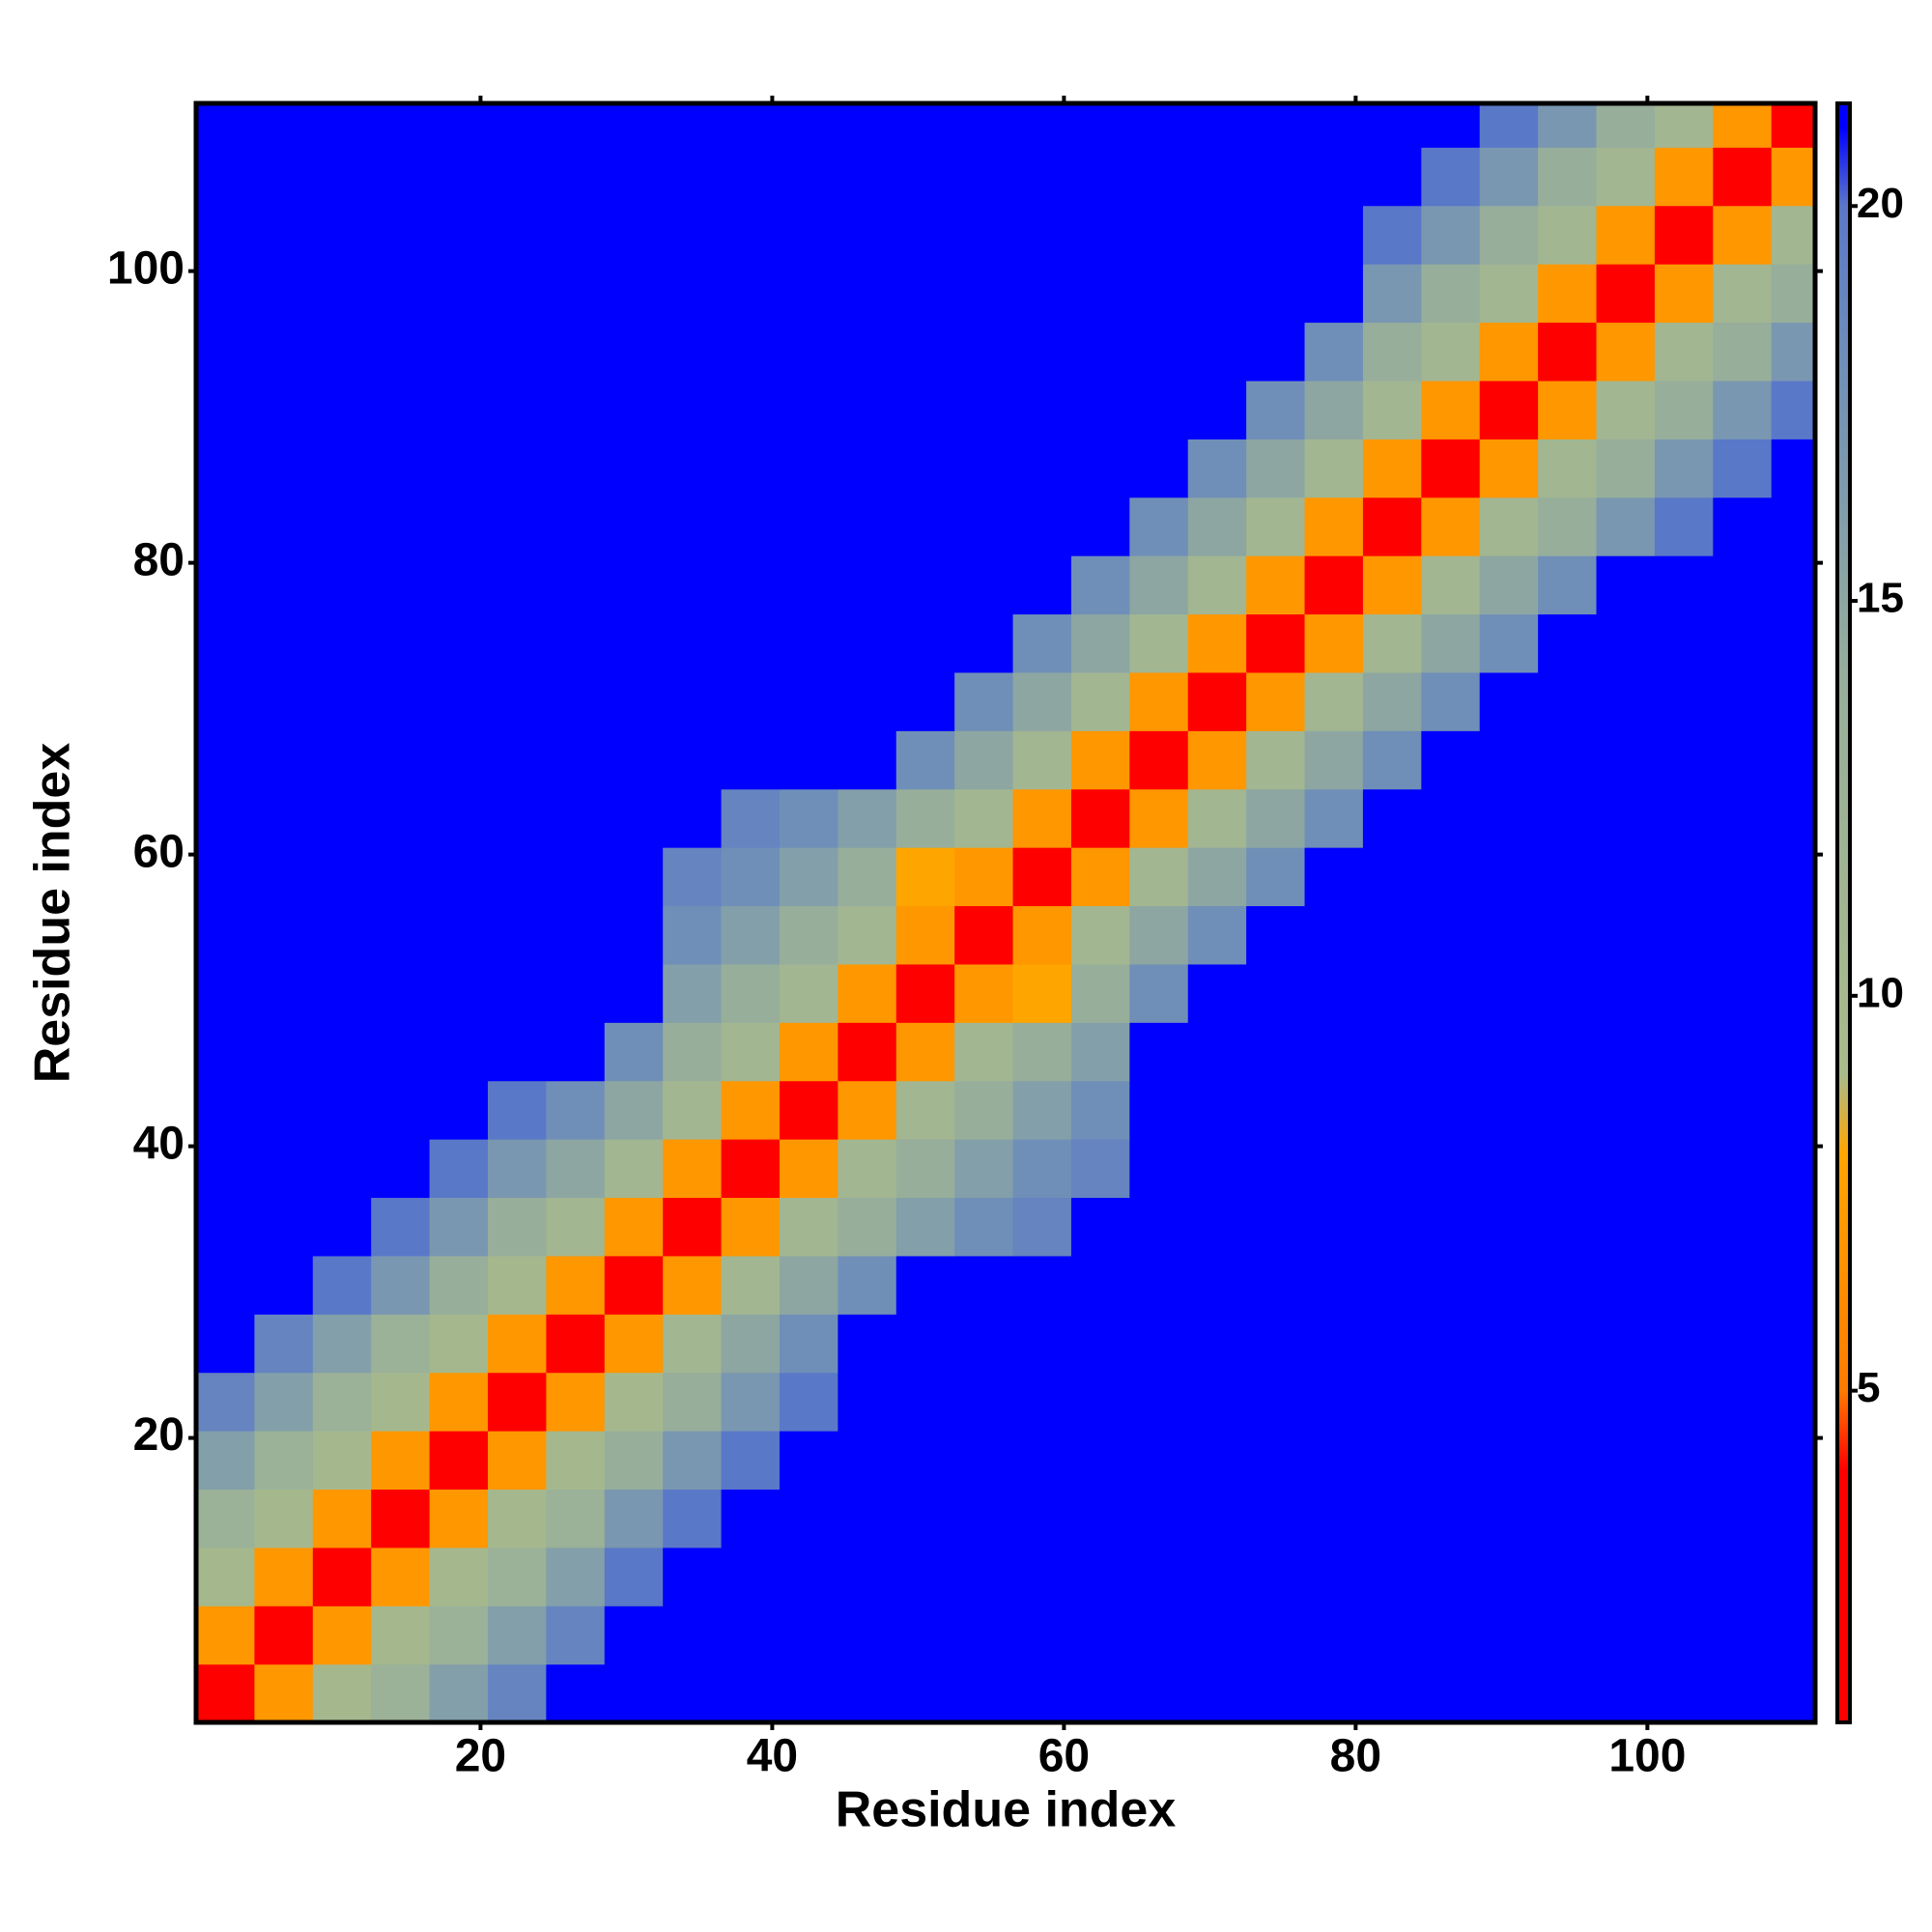 The height and width of the screenshot is (1932, 1932). Describe the element at coordinates (159, 1435) in the screenshot. I see `y-tick-label: 20` at that location.